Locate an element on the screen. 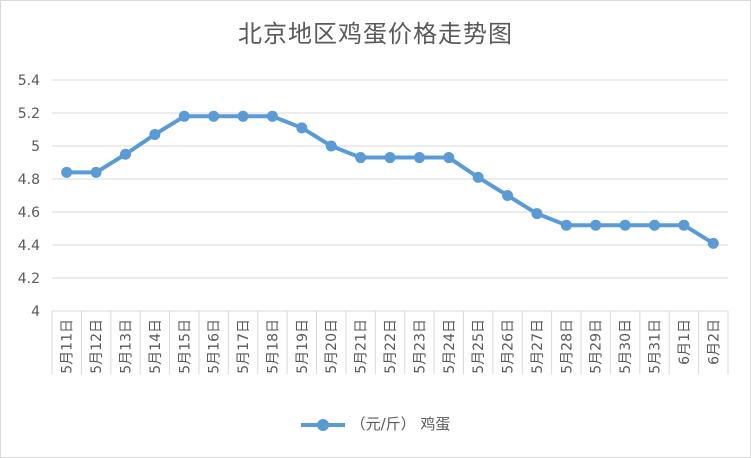 The image size is (751, 458). x-tick-label: 5月20日 is located at coordinates (332, 346).